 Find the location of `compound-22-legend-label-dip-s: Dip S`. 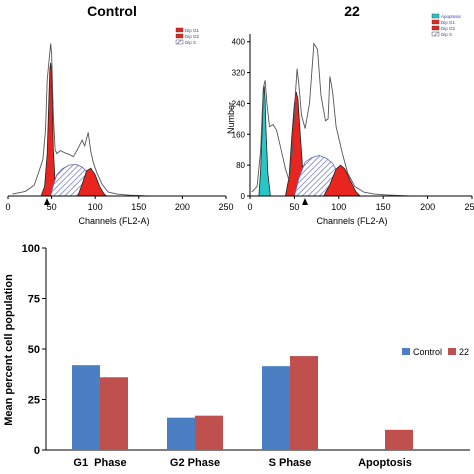

compound-22-legend-label-dip-s: Dip S is located at coordinates (446, 34).